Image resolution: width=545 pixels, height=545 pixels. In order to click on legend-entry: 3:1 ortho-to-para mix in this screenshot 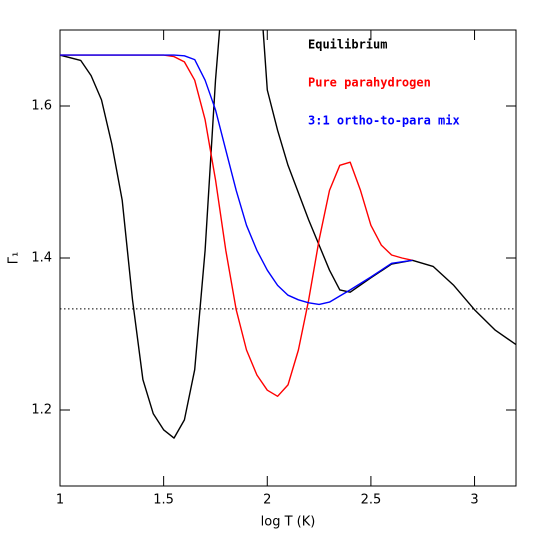, I will do `click(384, 121)`.